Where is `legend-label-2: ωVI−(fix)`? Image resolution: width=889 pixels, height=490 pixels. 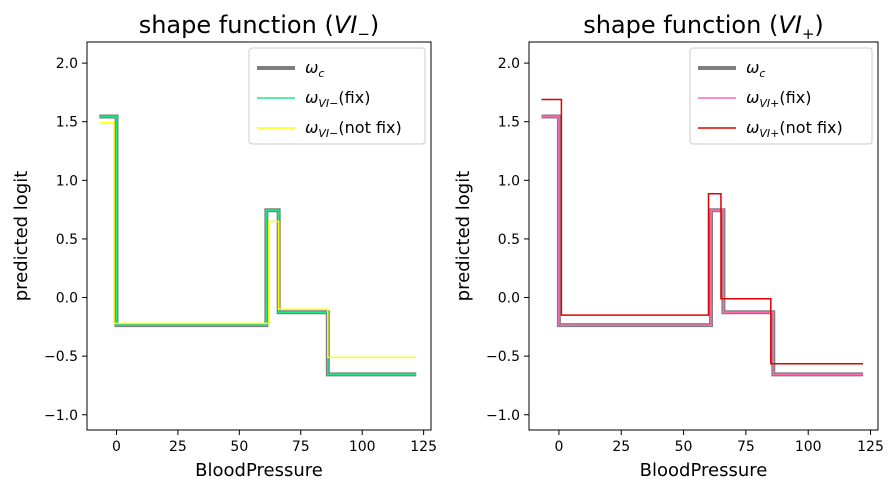
legend-label-2: ωVI−(fix) is located at coordinates (337, 99).